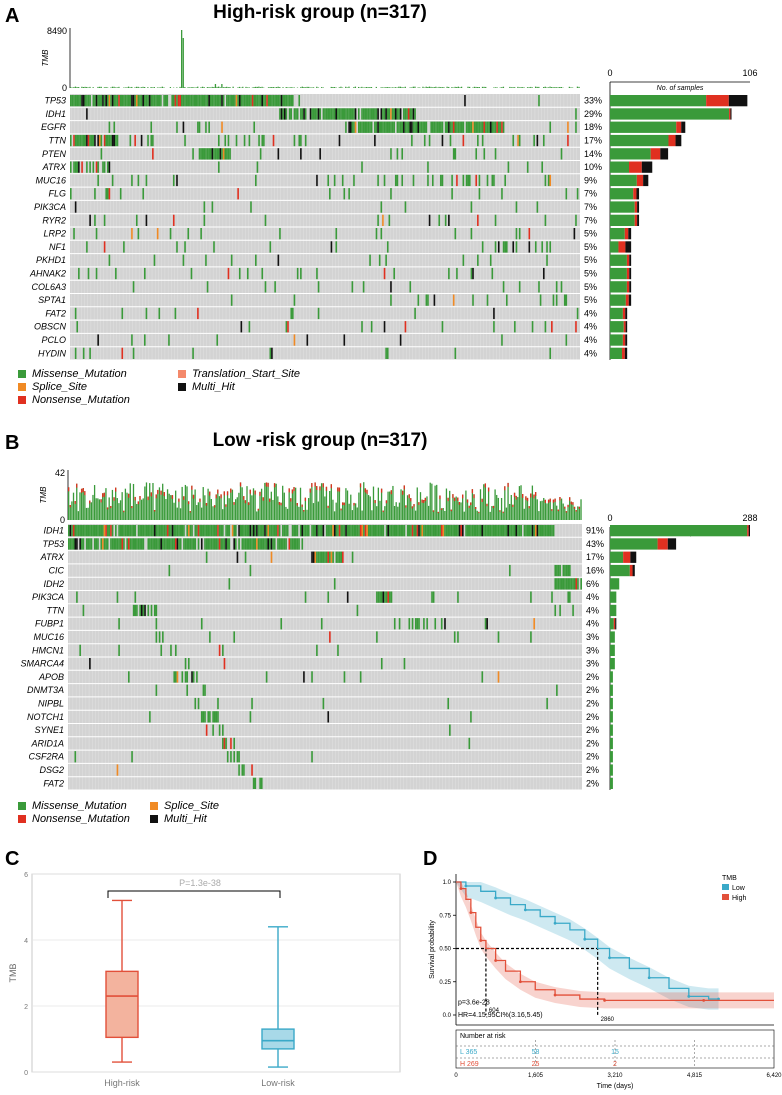 This screenshot has width=782, height=1095. I want to click on panel-b-percent-label: 4%, so click(592, 624).